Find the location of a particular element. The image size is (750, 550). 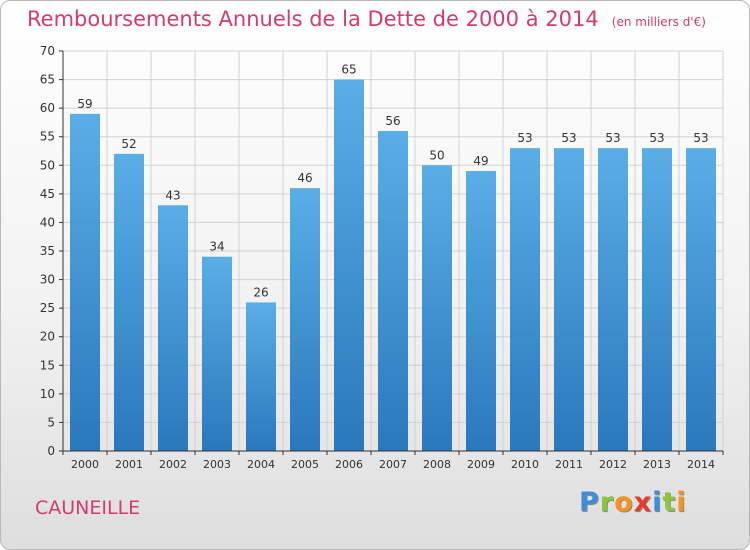

y-tick-label: 40 is located at coordinates (47, 222).